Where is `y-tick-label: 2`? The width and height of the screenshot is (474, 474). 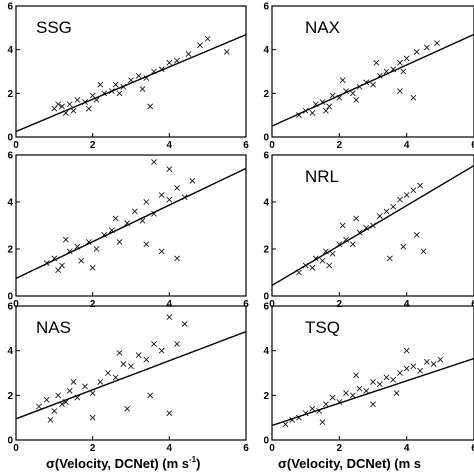 y-tick-label: 2 is located at coordinates (10, 396).